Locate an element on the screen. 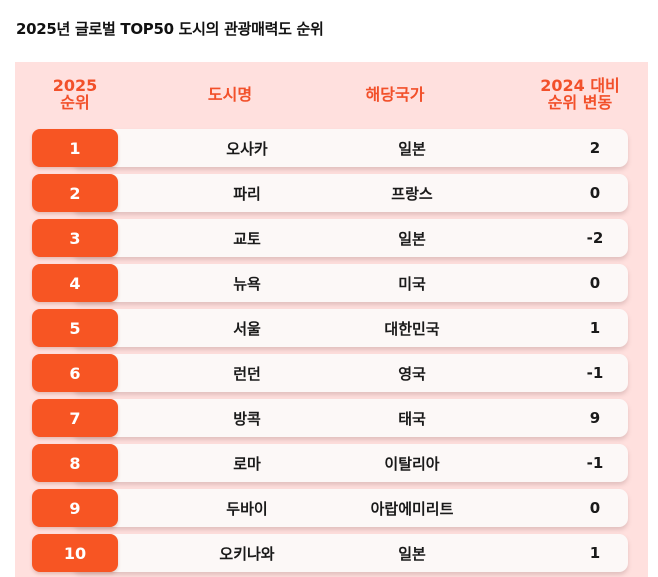  table-row: 5 서울 대한민국 1 is located at coordinates (330, 328).